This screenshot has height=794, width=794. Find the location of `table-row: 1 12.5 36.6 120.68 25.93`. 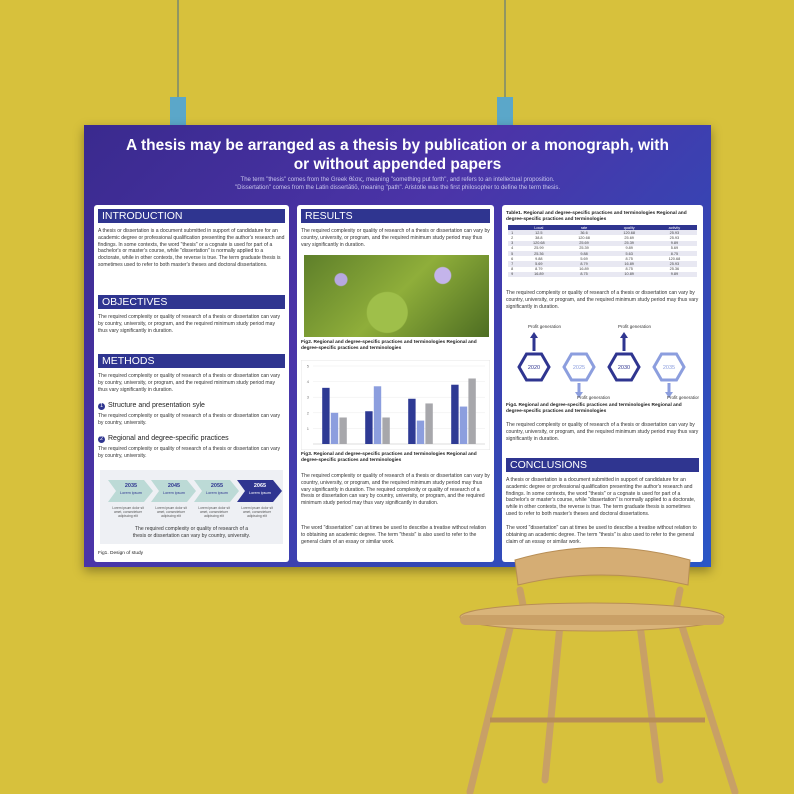

table-row: 1 12.5 36.6 120.68 25.93 is located at coordinates (602, 233).